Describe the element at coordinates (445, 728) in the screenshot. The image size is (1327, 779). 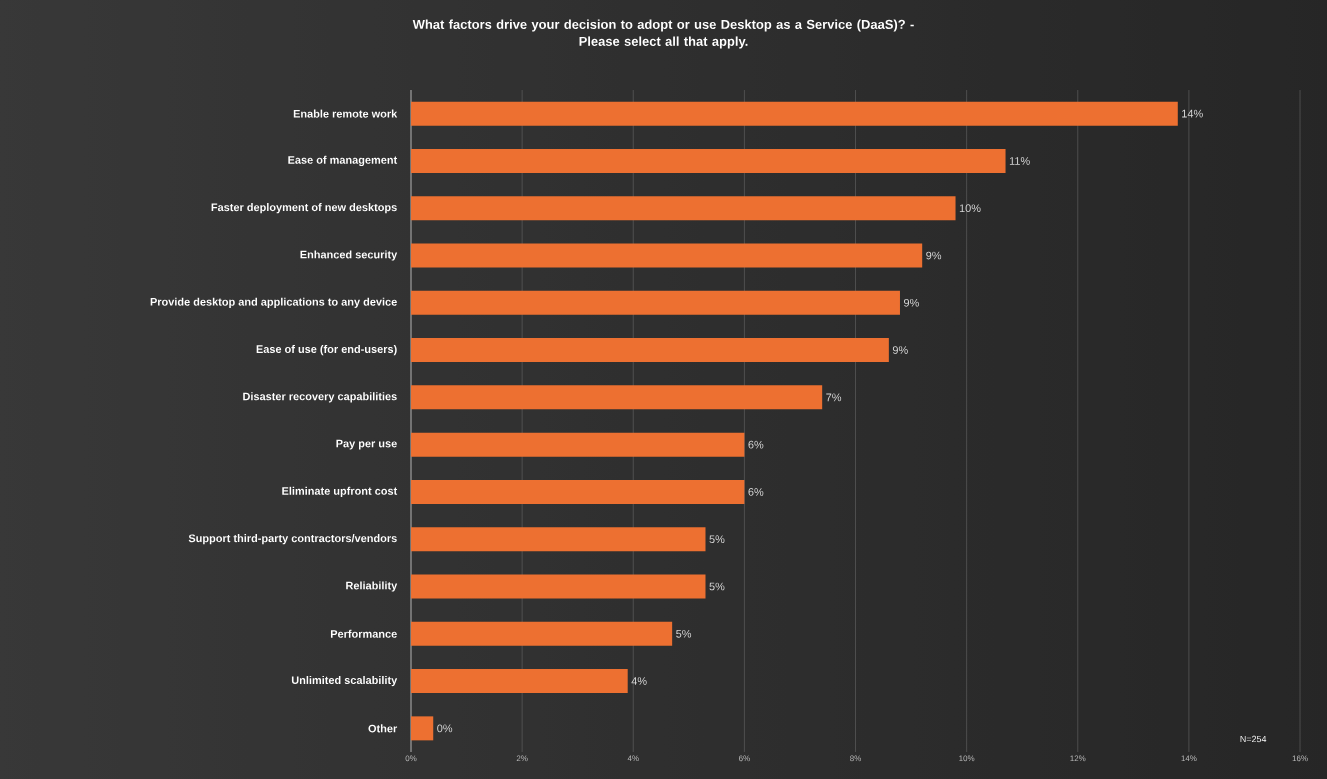
I see `data-label: 0%` at that location.